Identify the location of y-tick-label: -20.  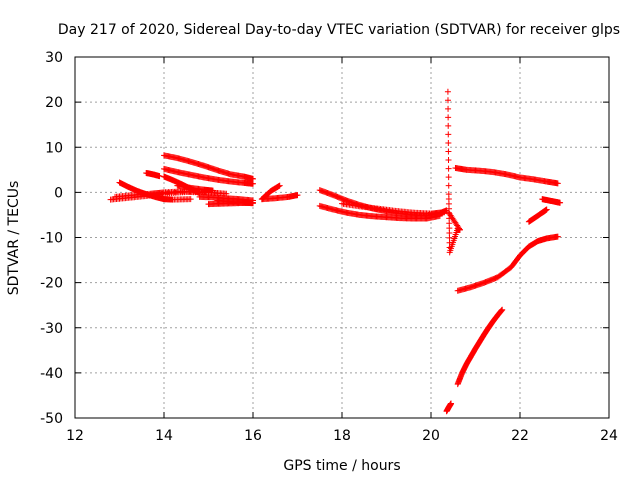
(51, 284).